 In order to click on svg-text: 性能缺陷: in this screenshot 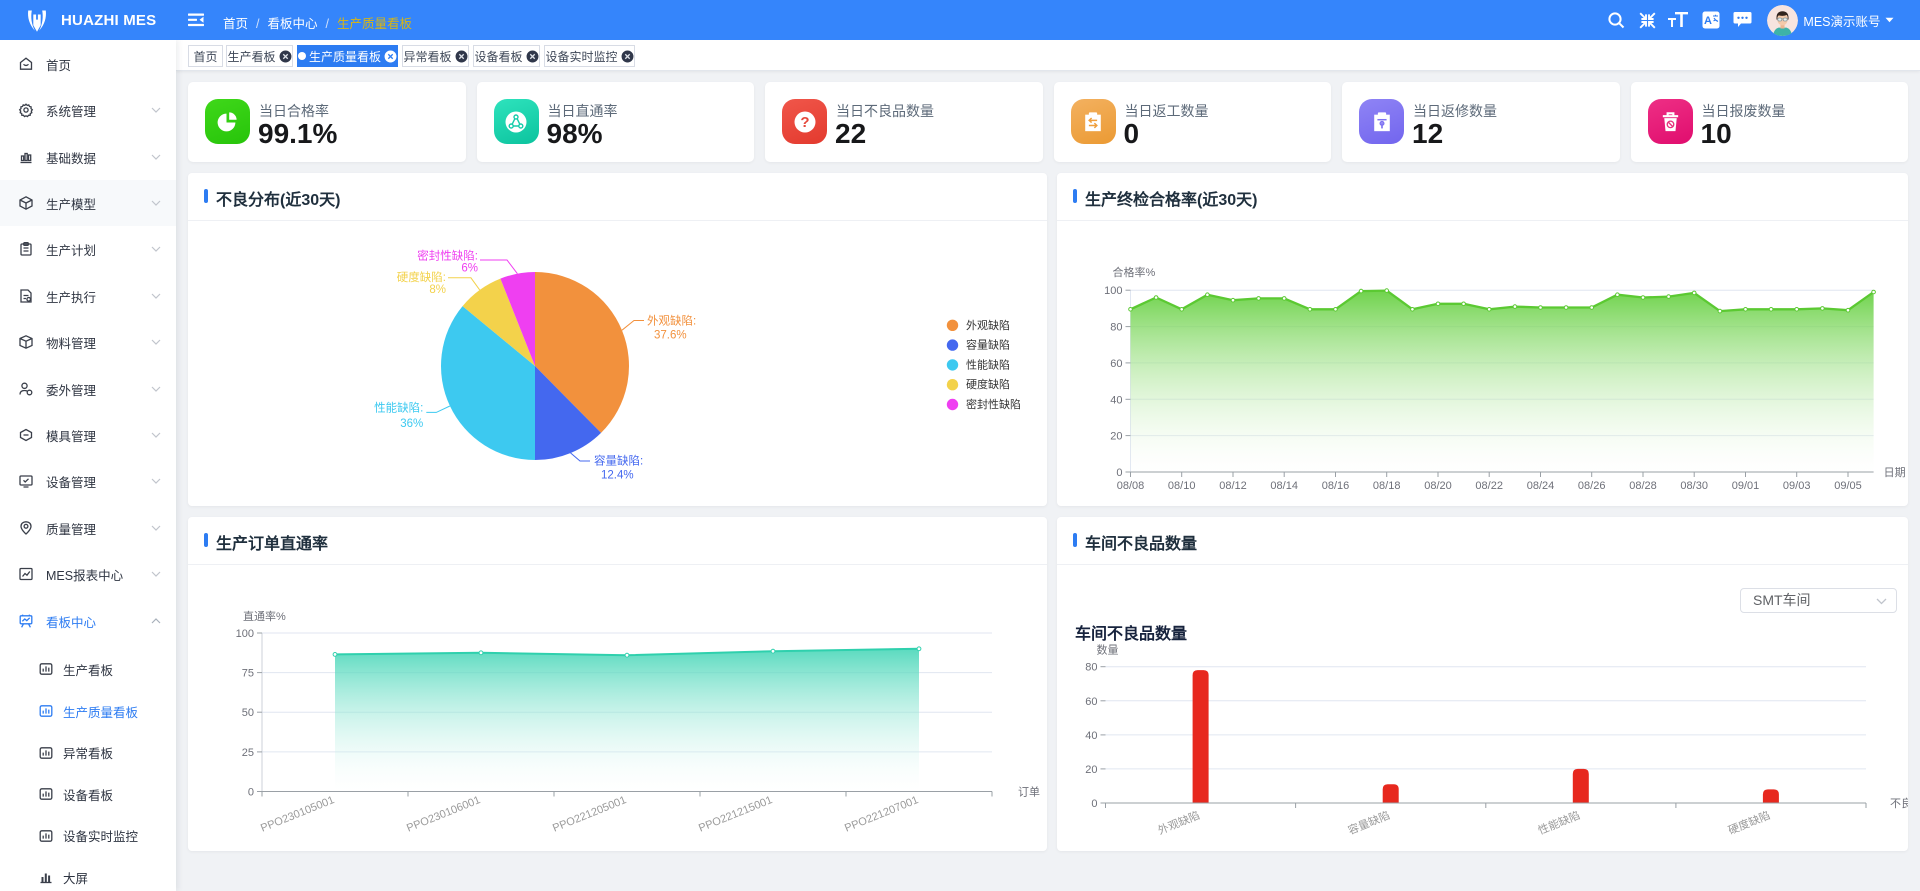, I will do `click(398, 407)`.